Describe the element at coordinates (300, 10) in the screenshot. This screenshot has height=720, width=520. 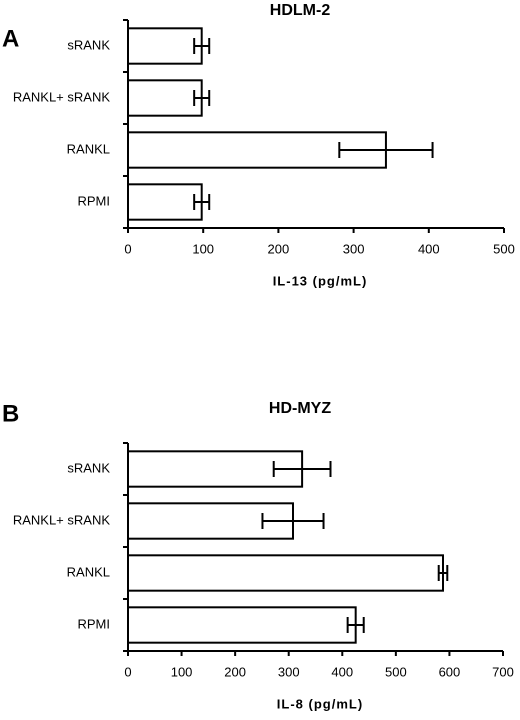
I see `chart-title: HDLM-2` at that location.